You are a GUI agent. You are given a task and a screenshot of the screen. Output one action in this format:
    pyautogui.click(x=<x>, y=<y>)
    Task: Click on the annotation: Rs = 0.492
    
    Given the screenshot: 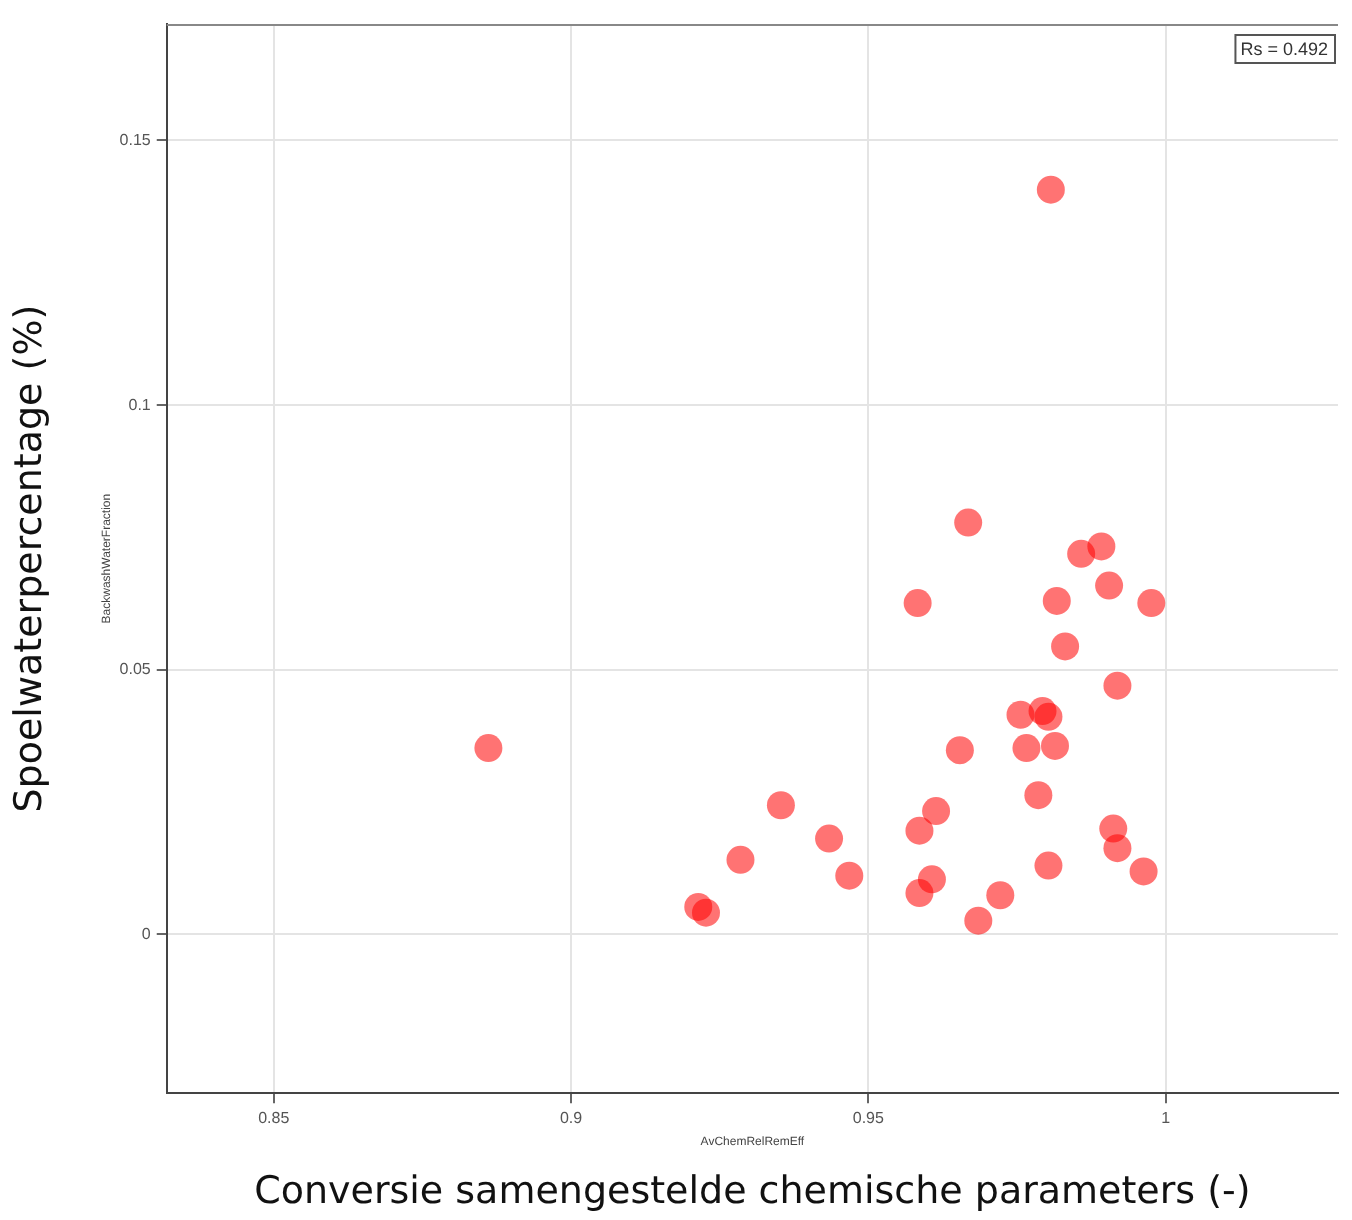 What is the action you would take?
    pyautogui.click(x=1284, y=48)
    